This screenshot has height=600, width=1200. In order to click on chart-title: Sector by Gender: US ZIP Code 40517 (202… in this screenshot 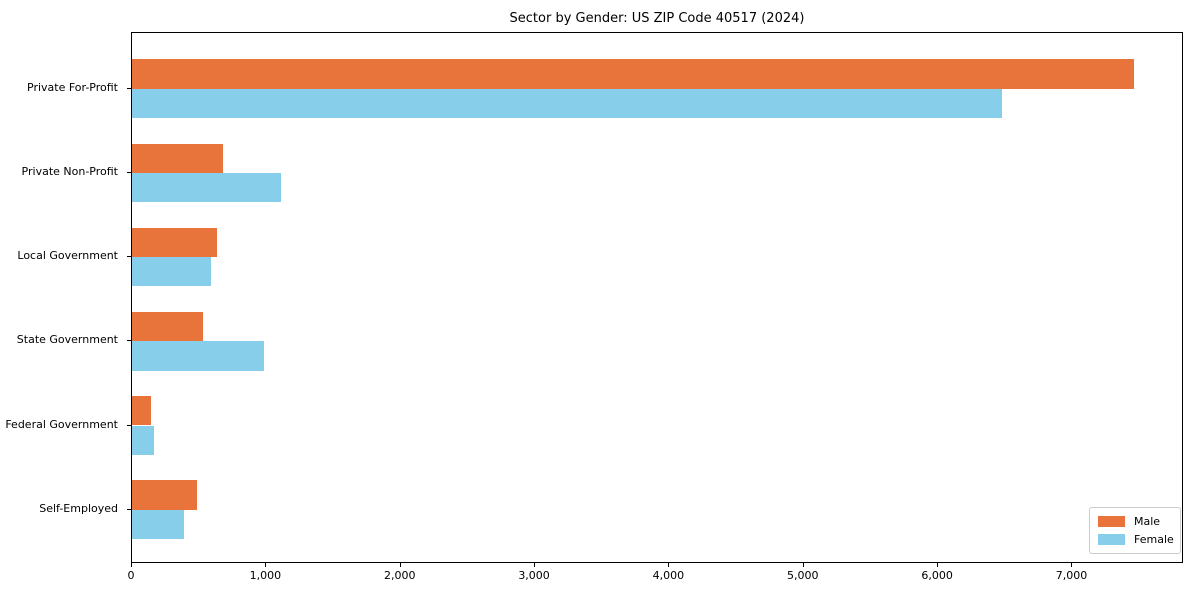, I will do `click(657, 18)`.